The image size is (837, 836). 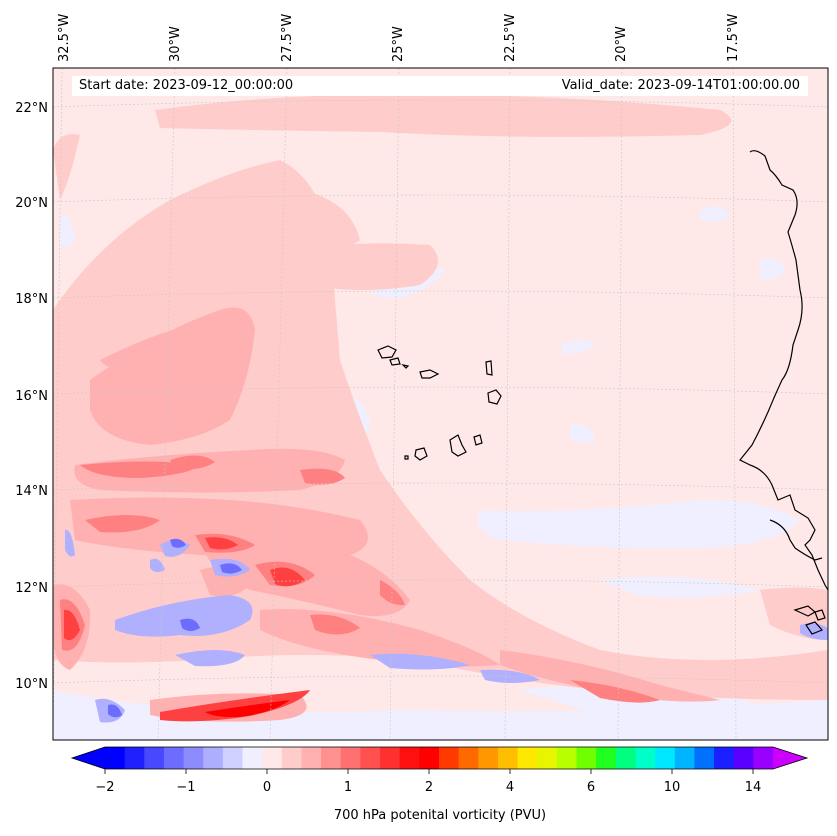 I want to click on cb-tick-label: −1, so click(x=185, y=787).